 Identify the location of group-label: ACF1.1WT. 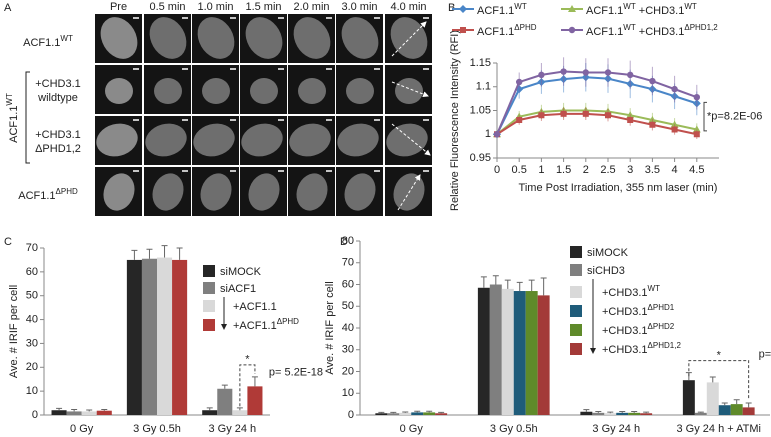
(12, 118).